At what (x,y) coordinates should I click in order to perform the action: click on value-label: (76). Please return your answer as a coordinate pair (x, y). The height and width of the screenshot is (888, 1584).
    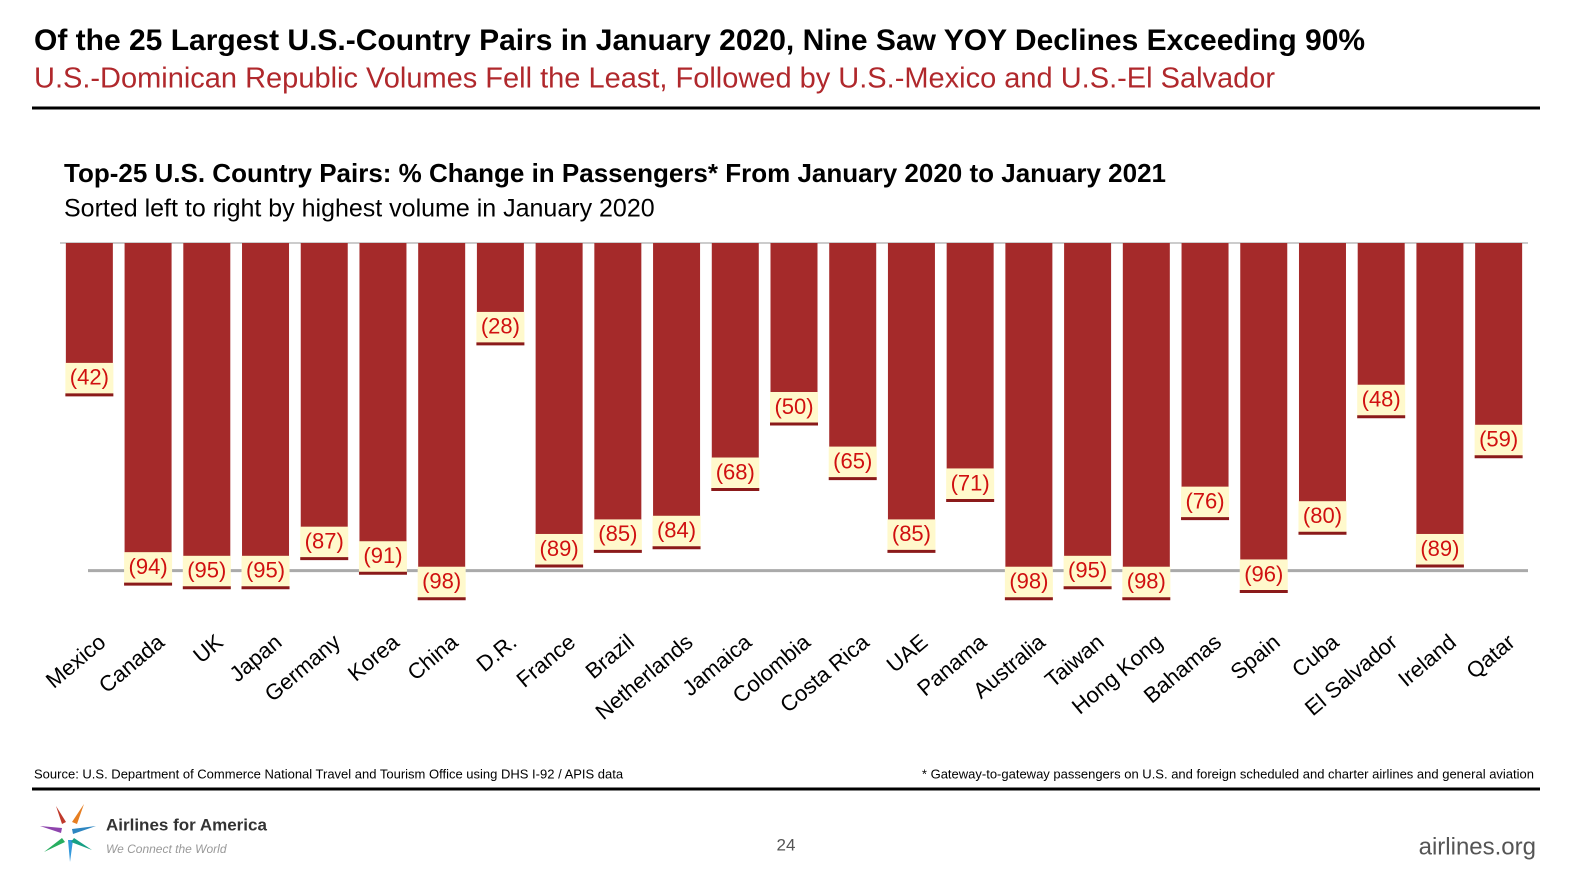
    Looking at the image, I should click on (1204, 500).